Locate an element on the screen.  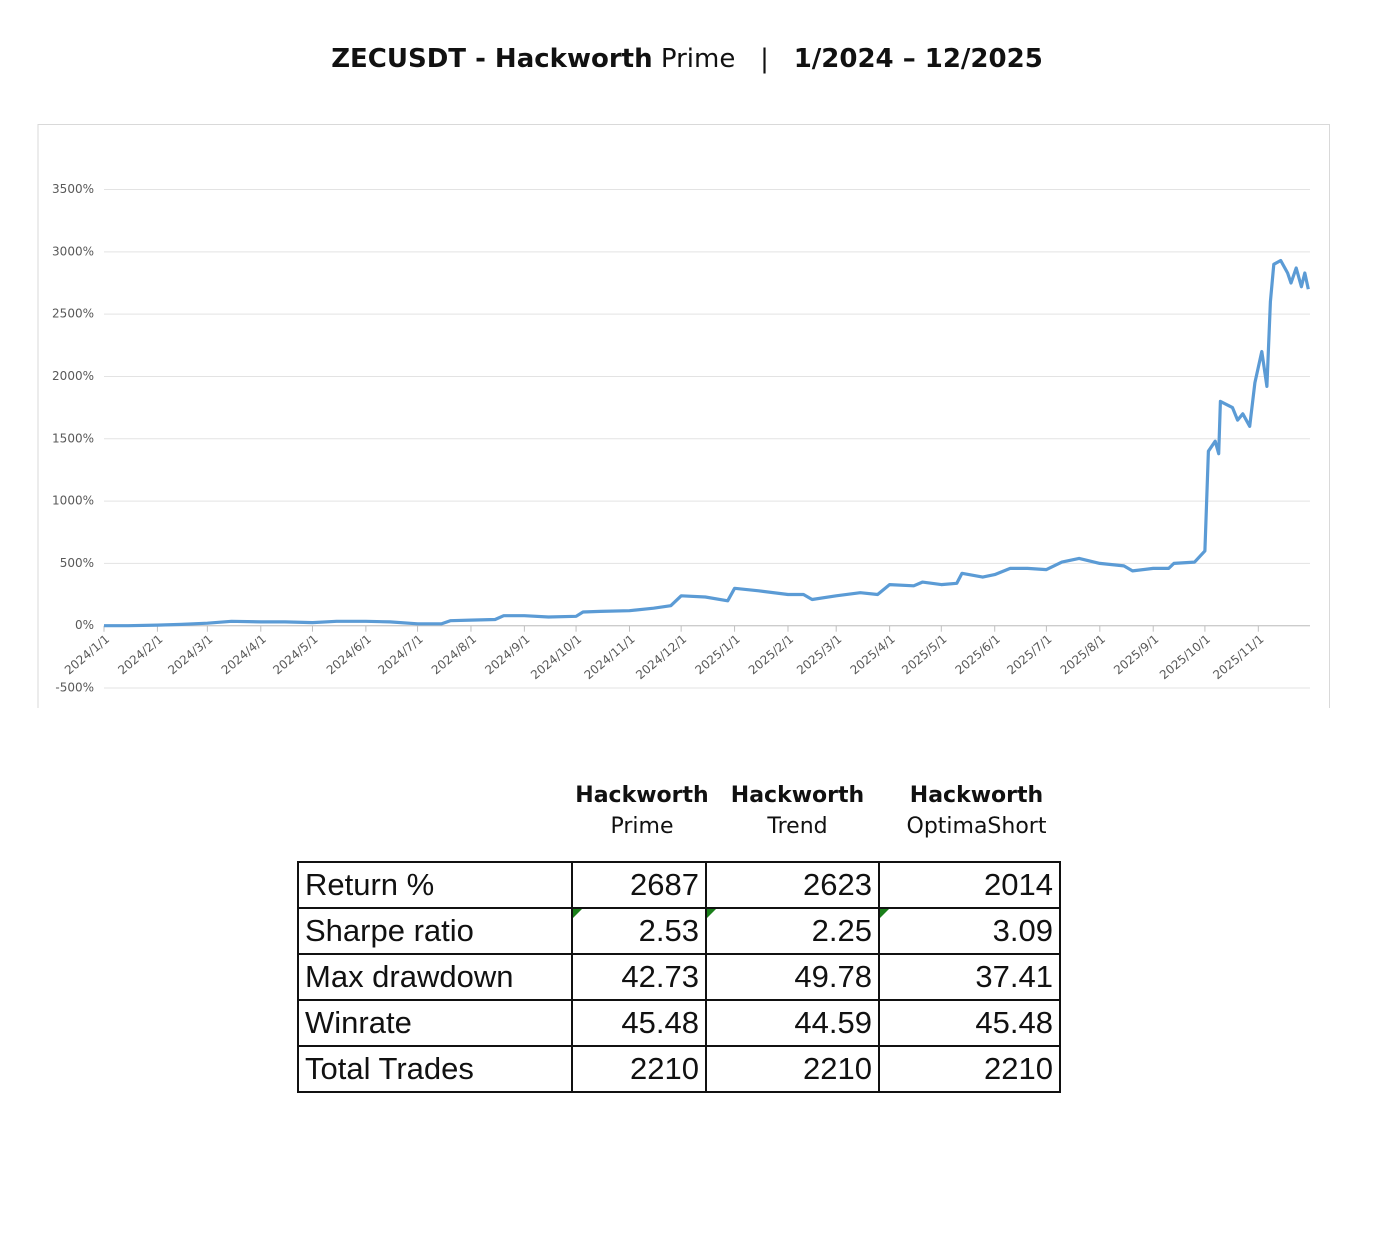
y-tick-label: 1500% is located at coordinates (73, 438).